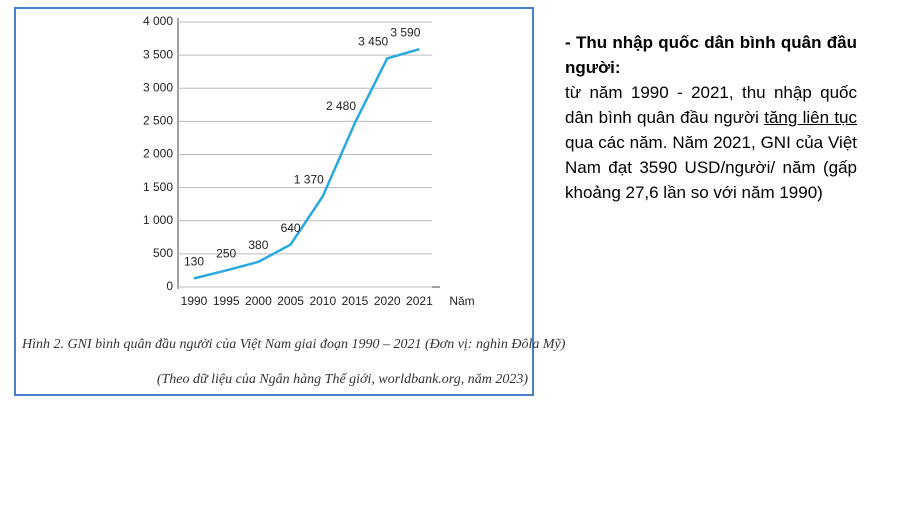  What do you see at coordinates (309, 179) in the screenshot?
I see `data-label: 1 370` at bounding box center [309, 179].